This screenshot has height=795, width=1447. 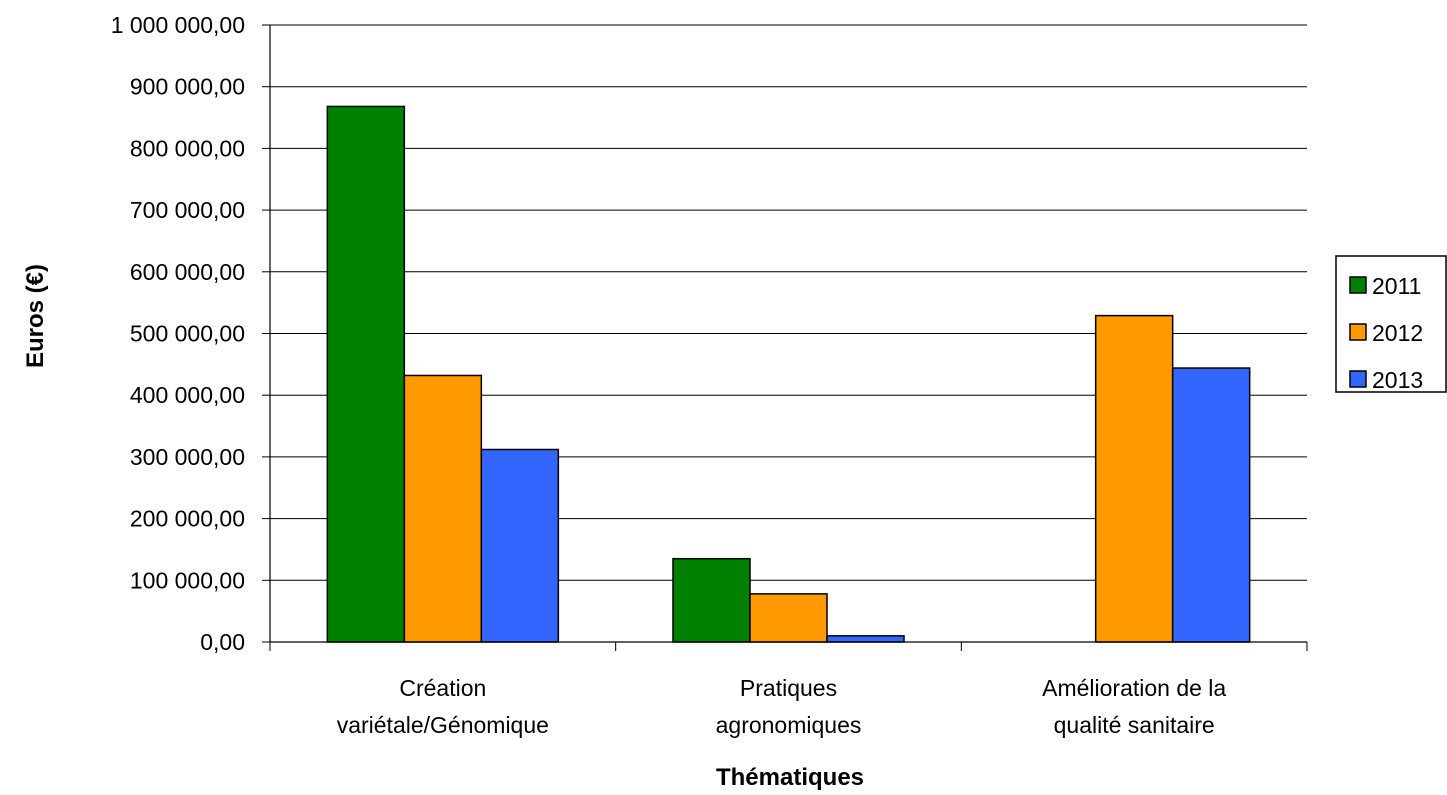 I want to click on y-tick-label: 0,00, so click(x=222, y=642).